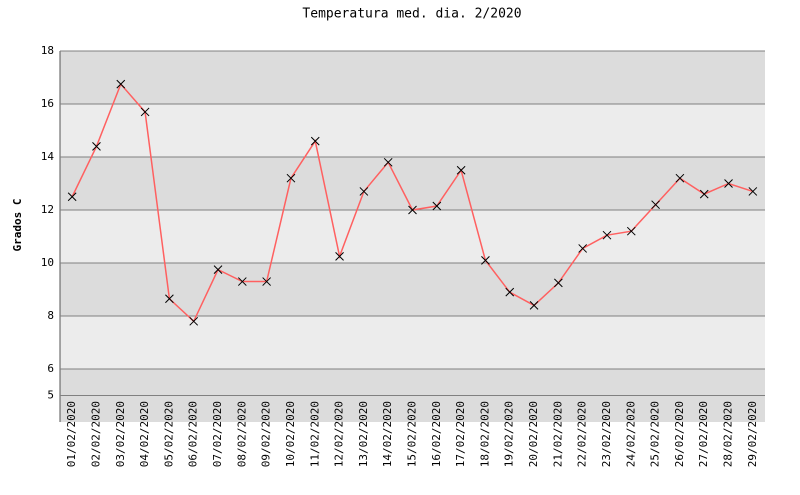 The width and height of the screenshot is (800, 495). I want to click on x-tick-label: 21/02/2020, so click(557, 434).